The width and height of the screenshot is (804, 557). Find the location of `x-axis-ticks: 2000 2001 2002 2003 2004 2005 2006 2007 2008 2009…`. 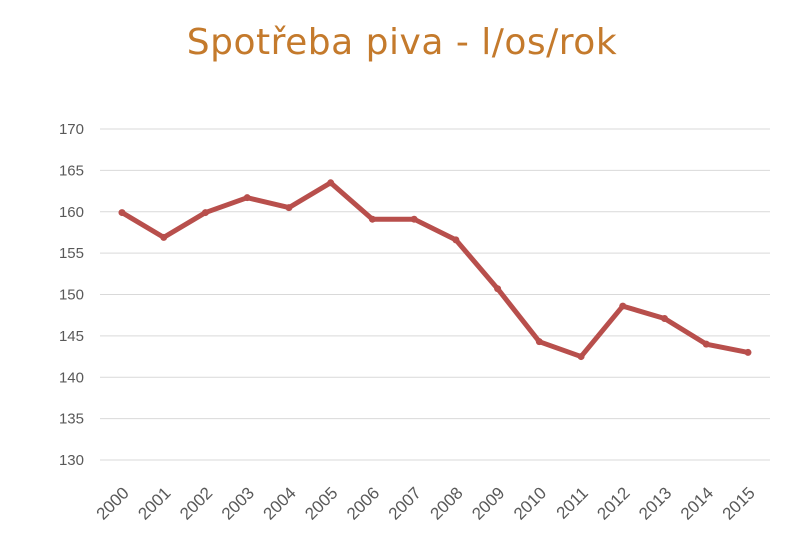

x-axis-ticks: 2000 2001 2002 2003 2004 2005 2006 2007 2008 2009… is located at coordinates (426, 503).